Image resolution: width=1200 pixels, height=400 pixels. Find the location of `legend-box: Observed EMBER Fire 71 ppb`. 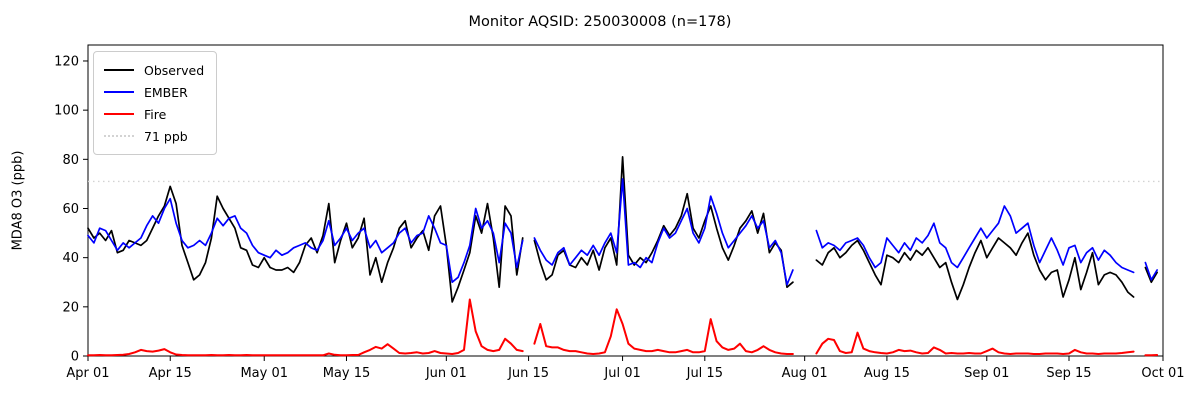

legend-box: Observed EMBER Fire 71 ppb is located at coordinates (155, 103).